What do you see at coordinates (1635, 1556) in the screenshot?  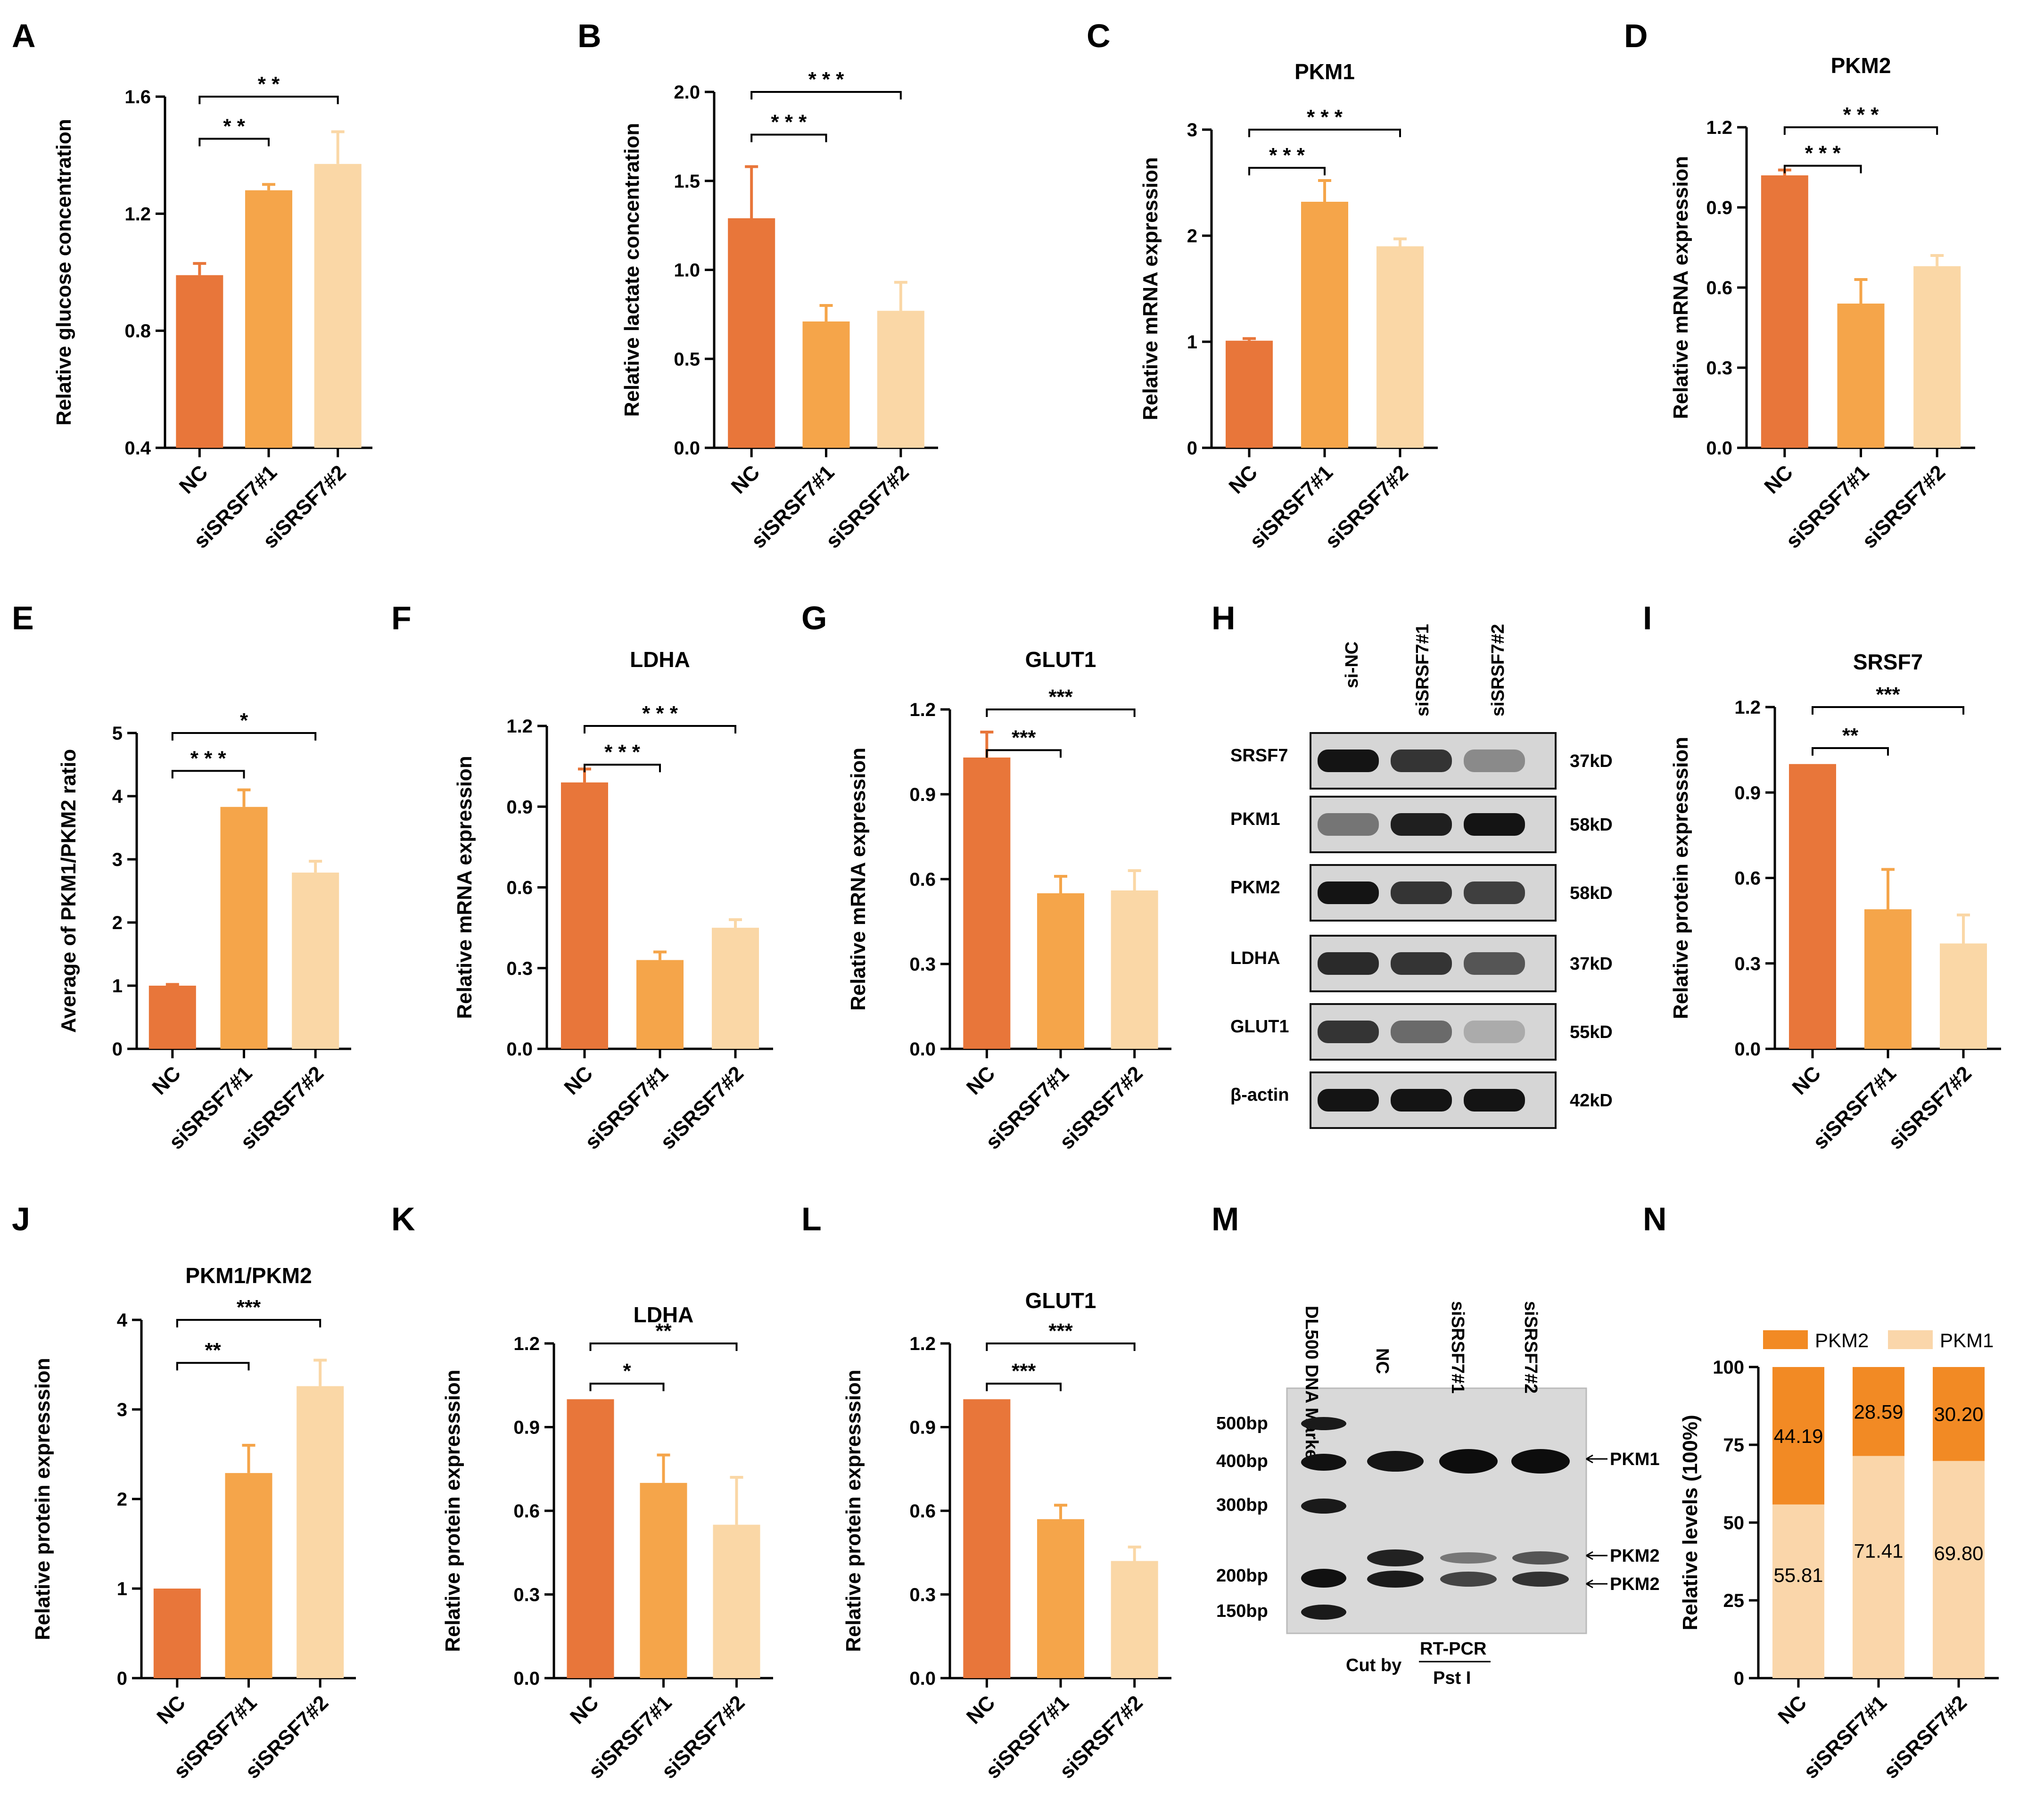 I see `gel-band-label-pkm2-upper: PKM2` at bounding box center [1635, 1556].